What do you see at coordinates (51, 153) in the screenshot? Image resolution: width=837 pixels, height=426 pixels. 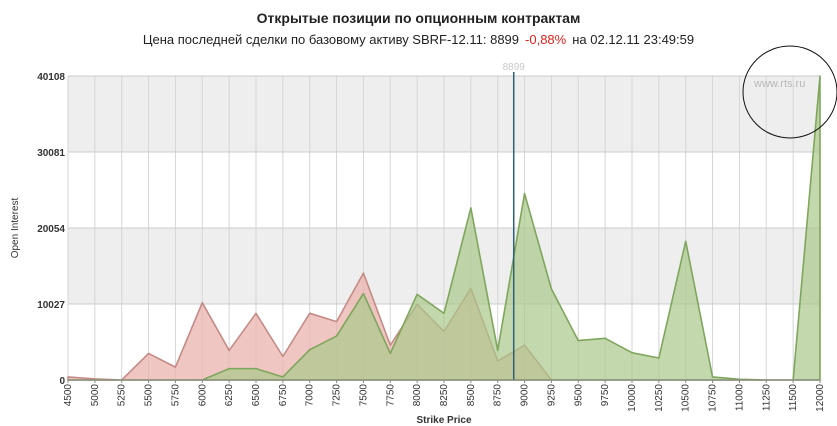 I see `y-tick-label: 30081` at bounding box center [51, 153].